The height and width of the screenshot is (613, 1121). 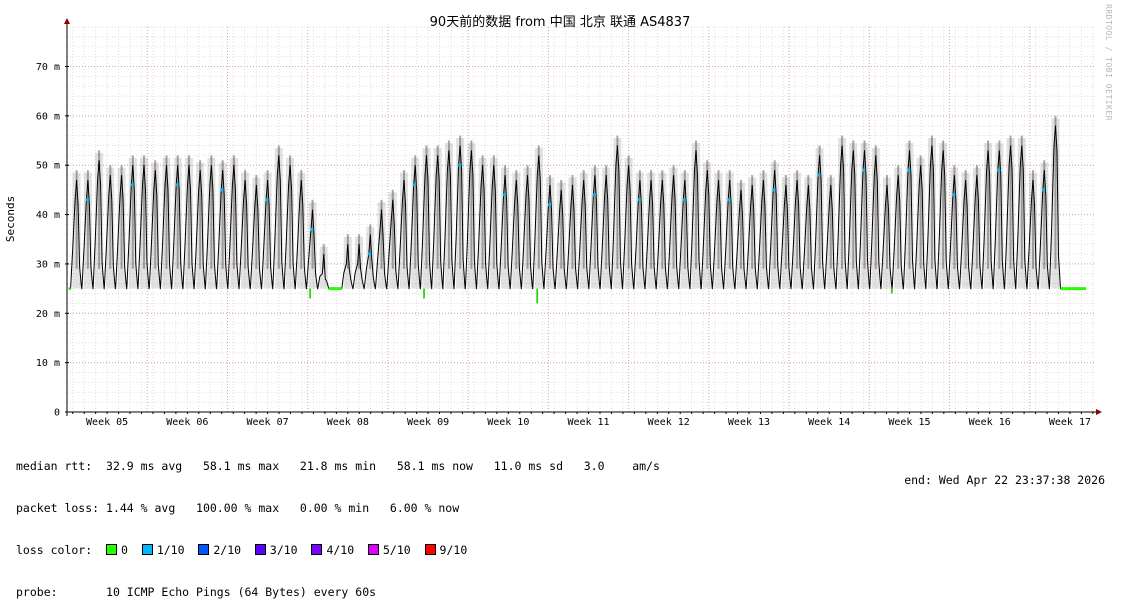 I want to click on x-tick-label: Week 12, so click(x=669, y=422).